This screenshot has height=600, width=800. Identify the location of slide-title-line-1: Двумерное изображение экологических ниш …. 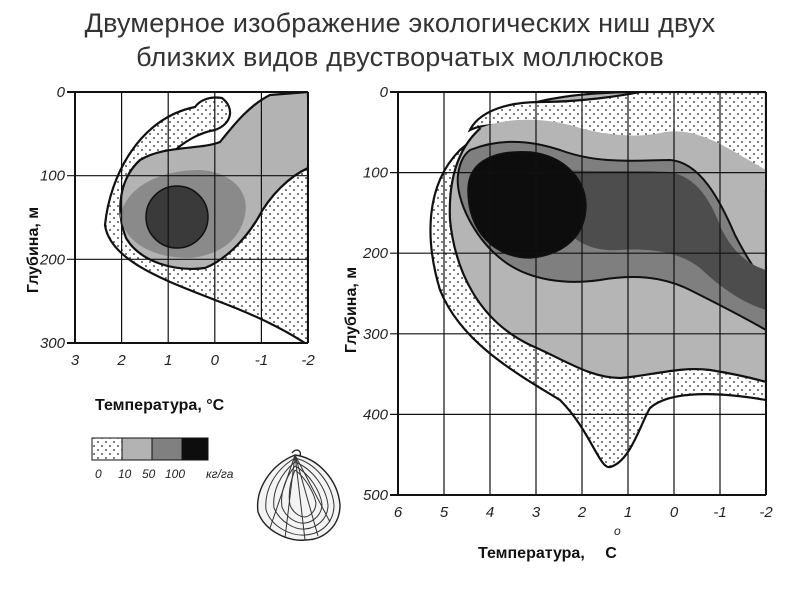
(400, 23).